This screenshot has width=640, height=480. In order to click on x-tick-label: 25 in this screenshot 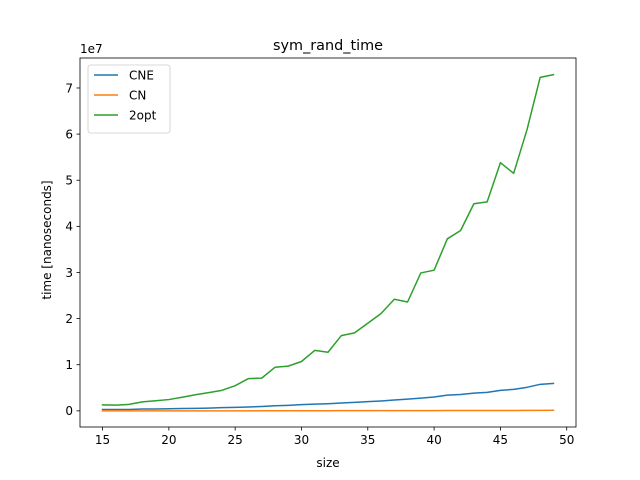, I will do `click(235, 440)`.